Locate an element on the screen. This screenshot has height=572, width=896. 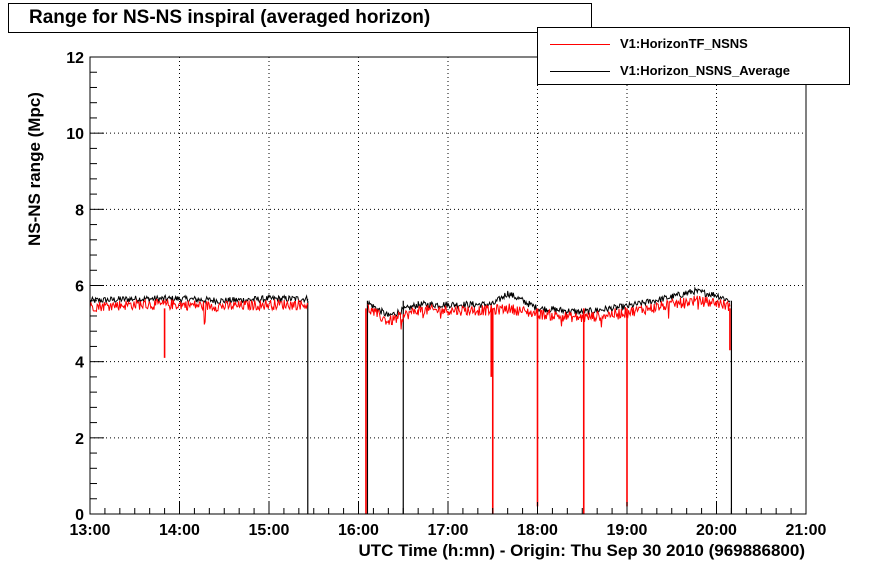
x-tick-label: 21:00 is located at coordinates (806, 530).